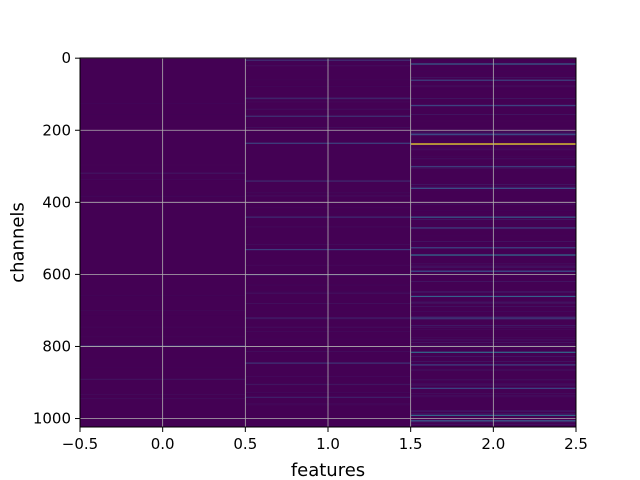 The height and width of the screenshot is (480, 640). What do you see at coordinates (245, 444) in the screenshot?
I see `x-tick-label: 0.5` at bounding box center [245, 444].